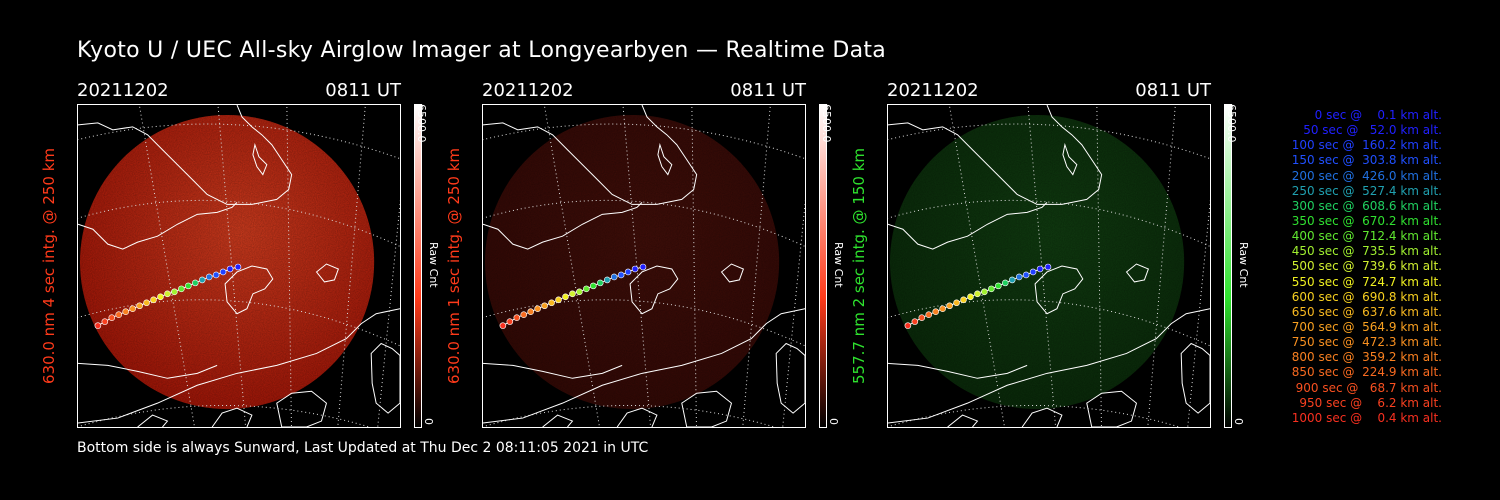  I want to click on legend-entry: 700 sec @ 564.9 km alt., so click(1364, 326).